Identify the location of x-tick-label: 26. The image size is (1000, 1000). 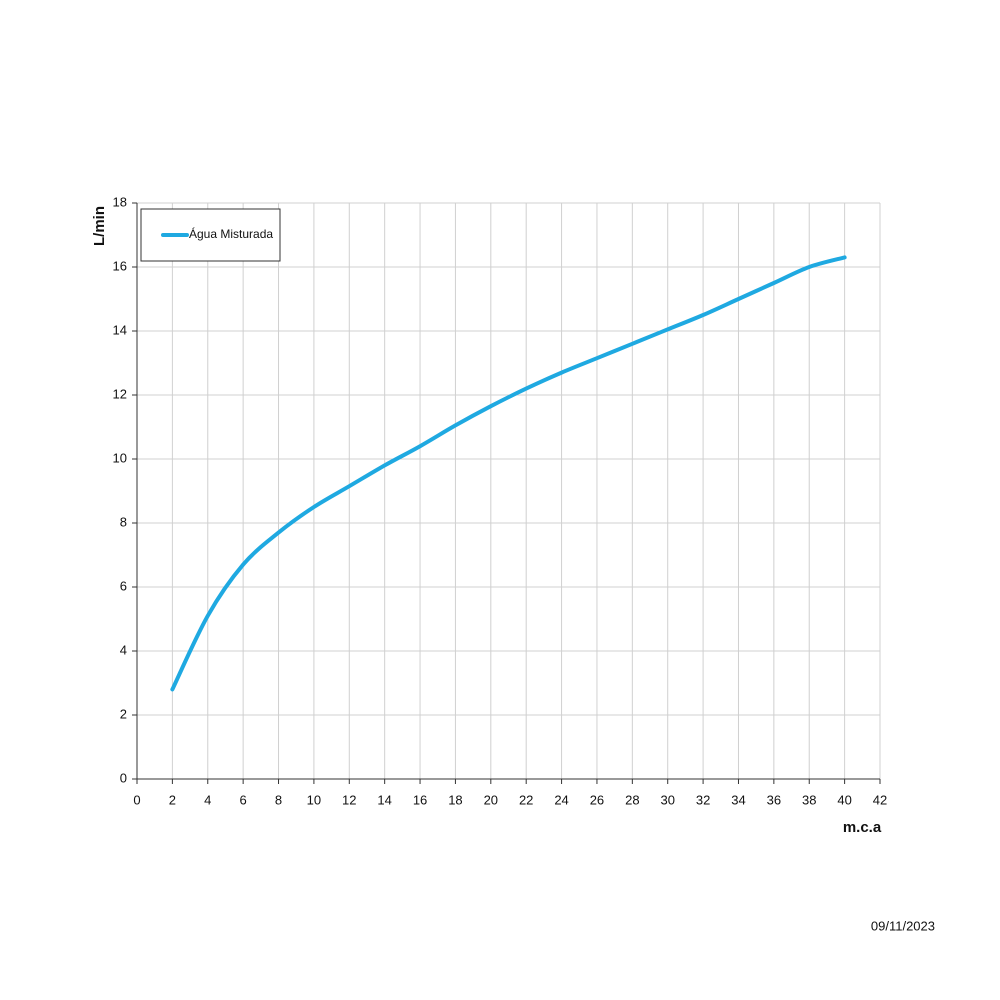
(597, 799).